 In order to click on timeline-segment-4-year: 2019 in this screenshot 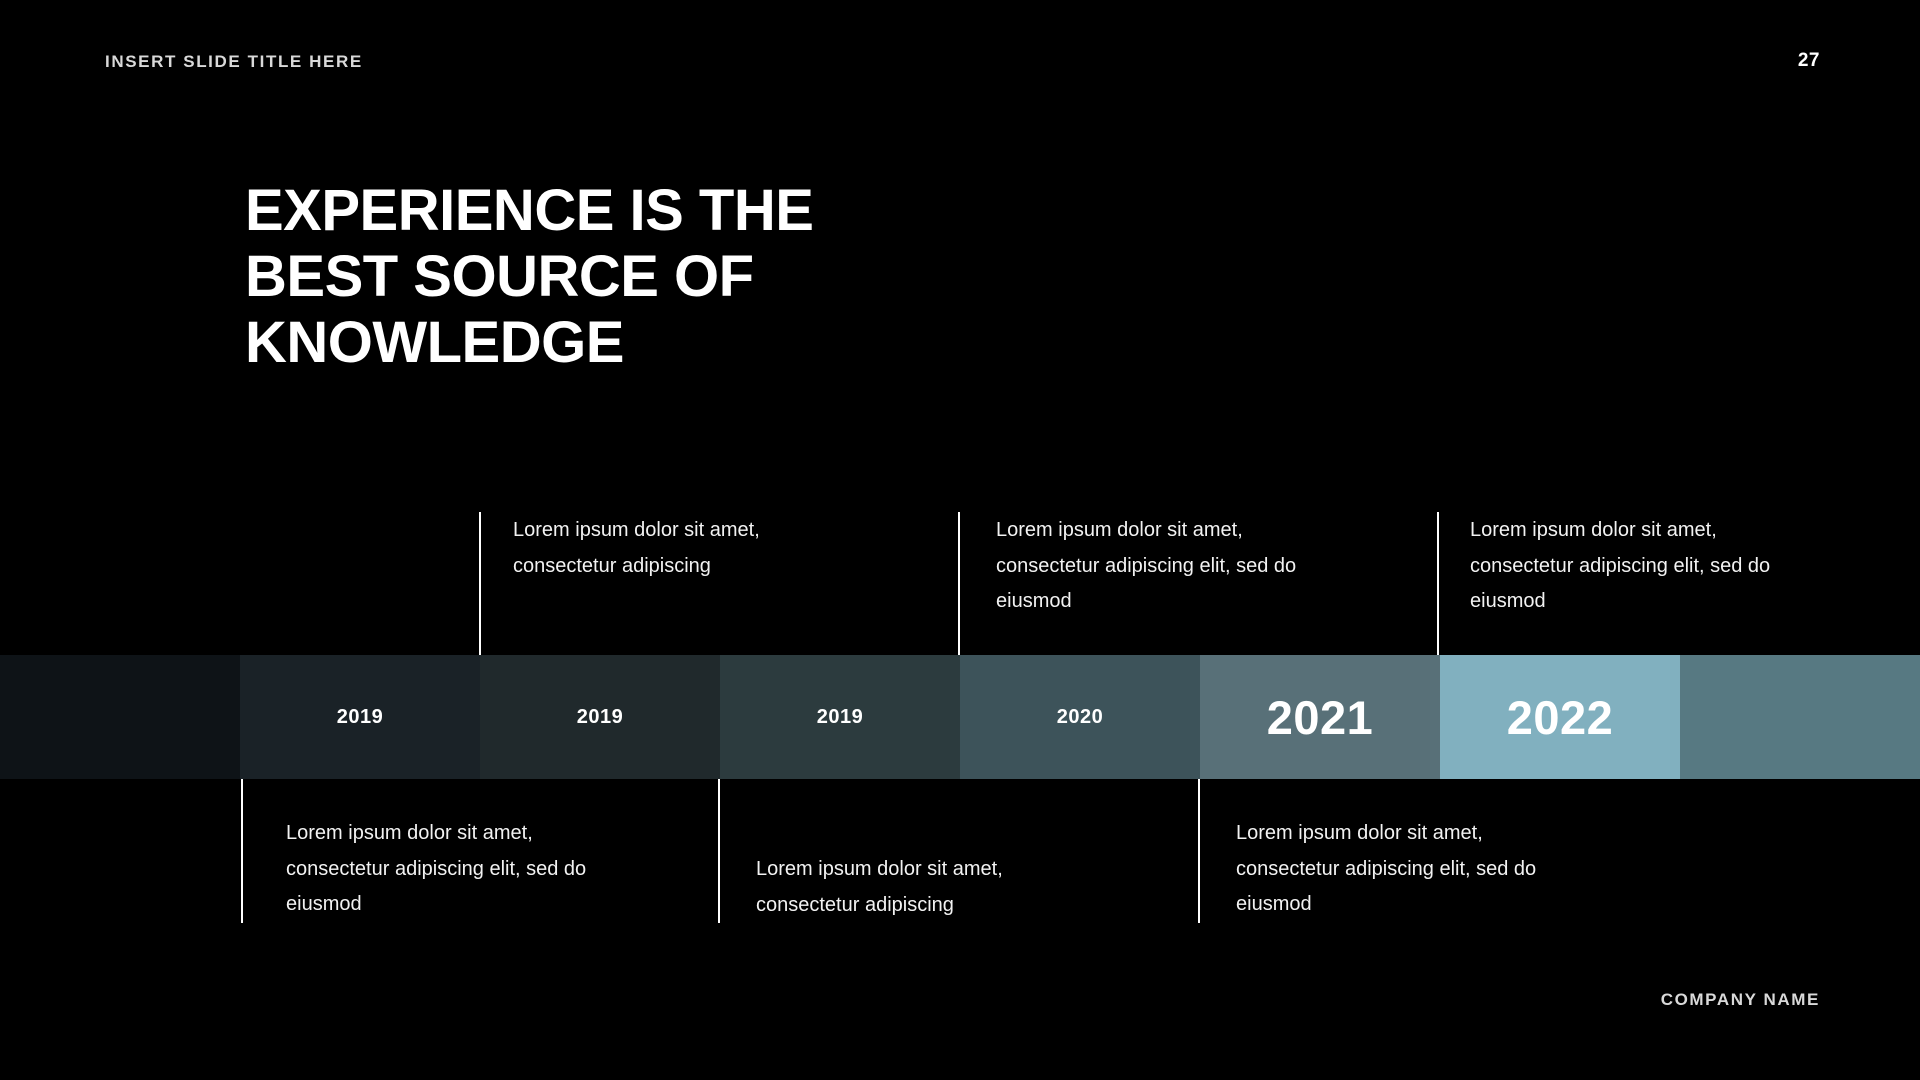, I will do `click(840, 717)`.